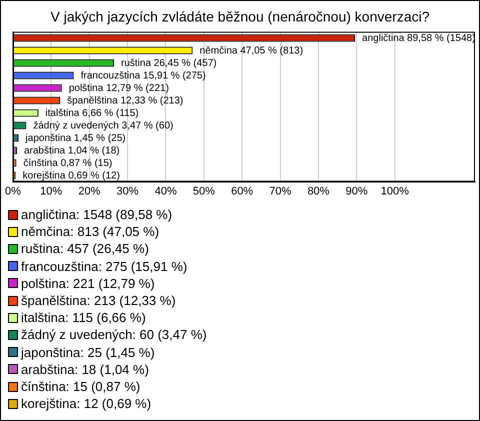  Describe the element at coordinates (76, 138) in the screenshot. I see `category-label: japonština 1,45 % (25)` at that location.